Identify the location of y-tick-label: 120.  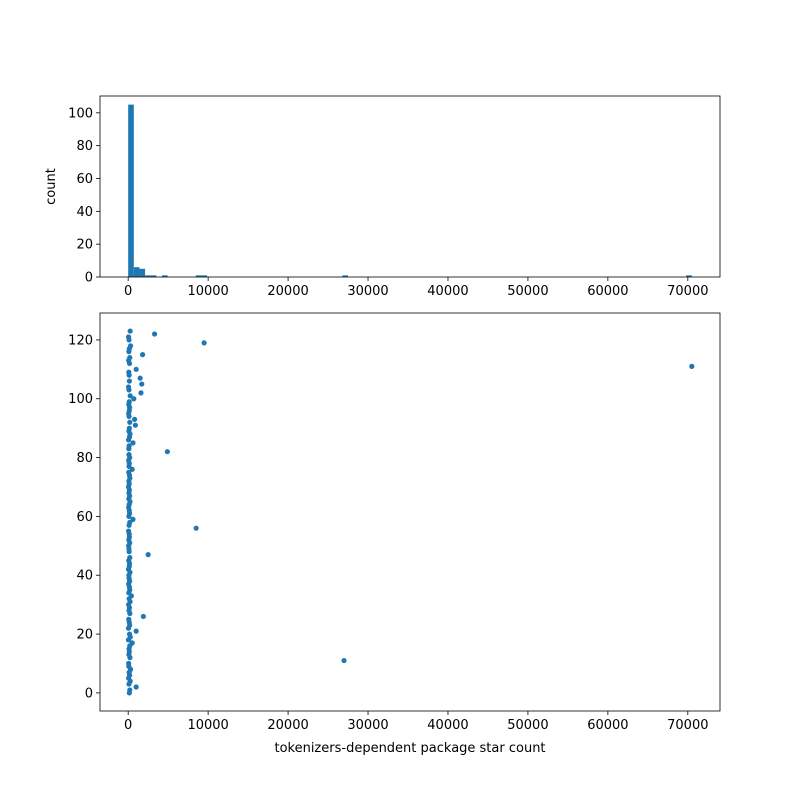
(80, 340).